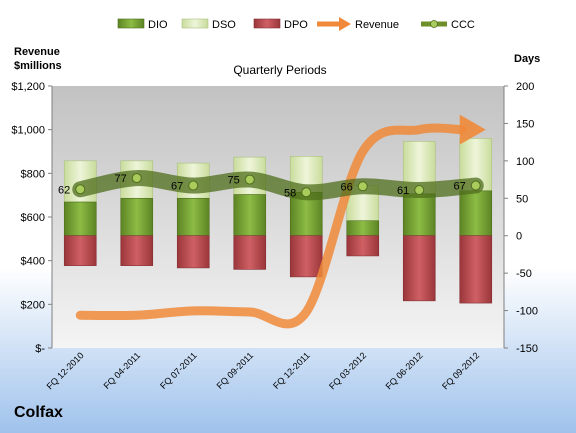  What do you see at coordinates (28, 131) in the screenshot?
I see `left-tick-label: $1,000` at bounding box center [28, 131].